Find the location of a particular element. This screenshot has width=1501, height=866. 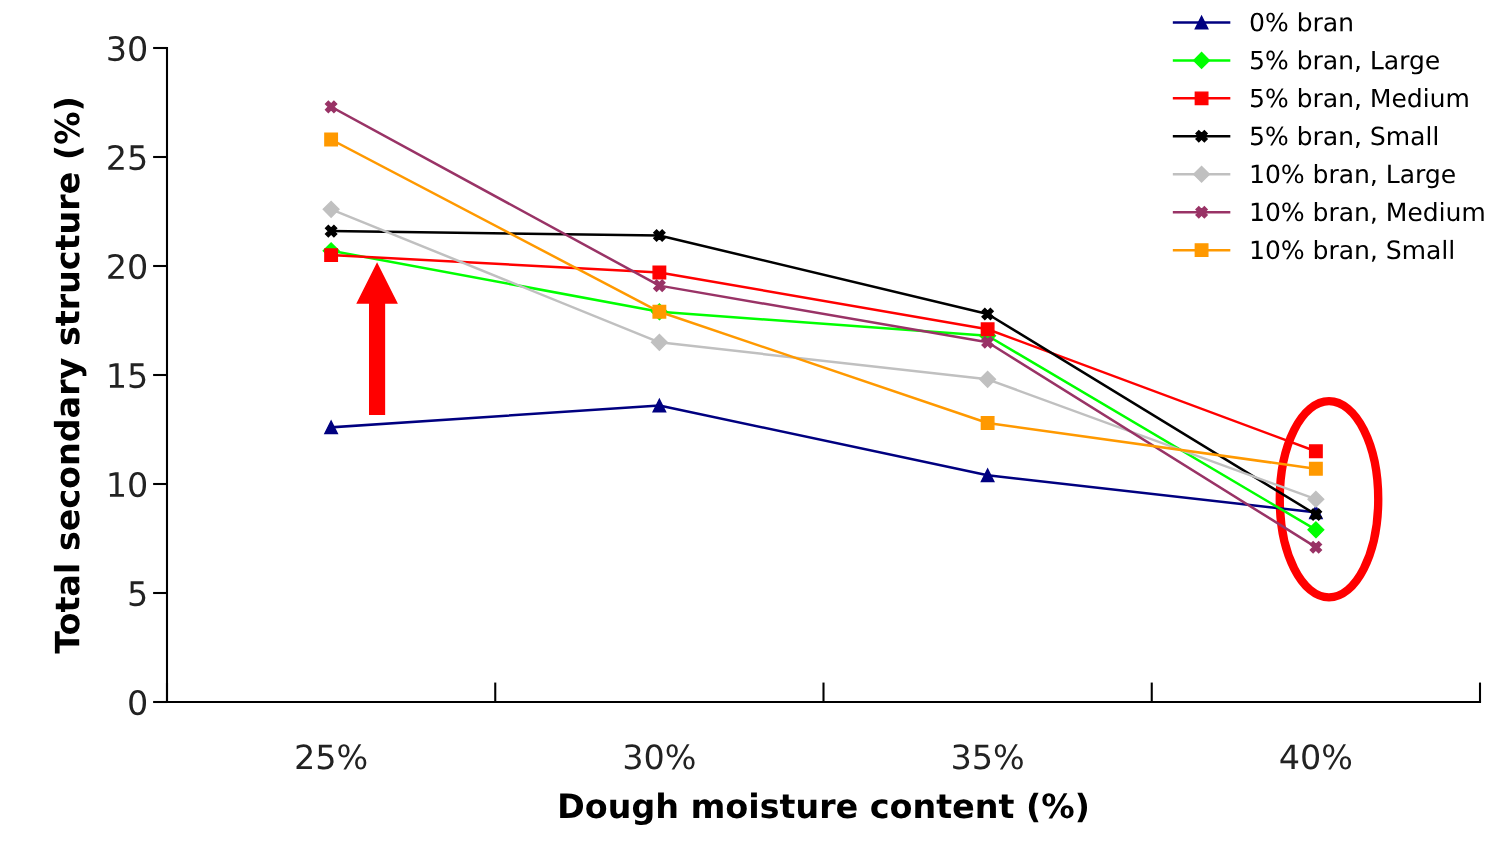

y-tick-label: 10 is located at coordinates (128, 484).